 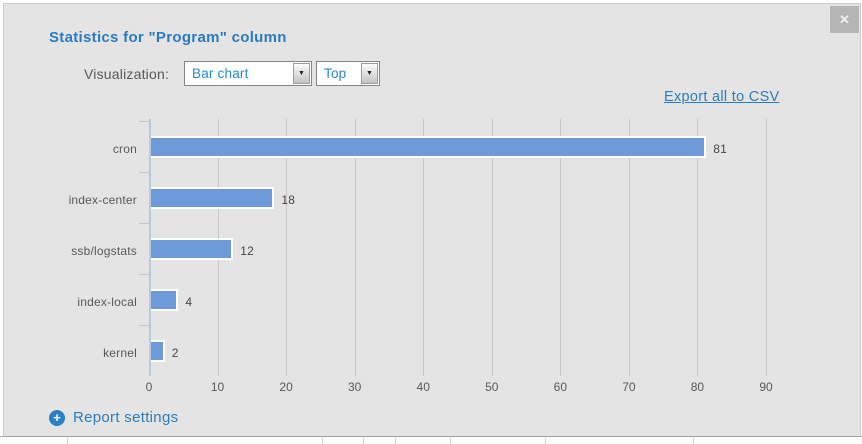 What do you see at coordinates (335, 73) in the screenshot?
I see `top-select-value: Top` at bounding box center [335, 73].